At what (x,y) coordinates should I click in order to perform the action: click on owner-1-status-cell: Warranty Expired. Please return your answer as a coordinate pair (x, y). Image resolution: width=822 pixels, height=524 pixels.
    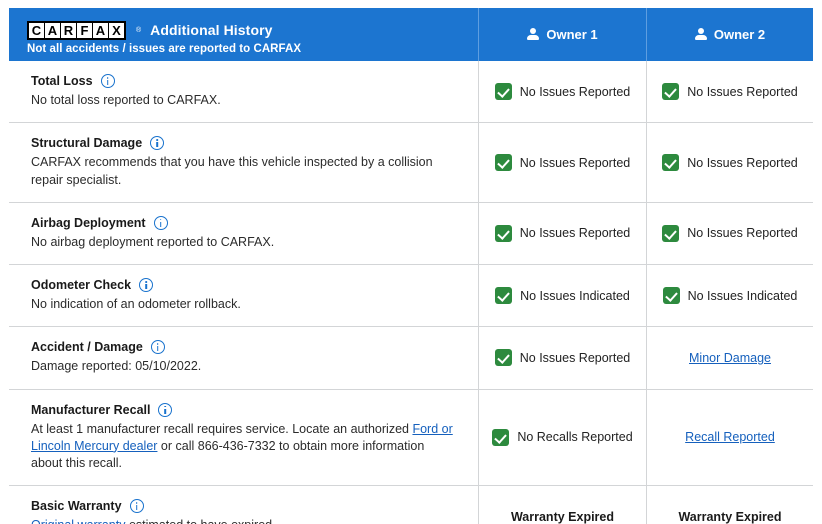
    Looking at the image, I should click on (562, 505).